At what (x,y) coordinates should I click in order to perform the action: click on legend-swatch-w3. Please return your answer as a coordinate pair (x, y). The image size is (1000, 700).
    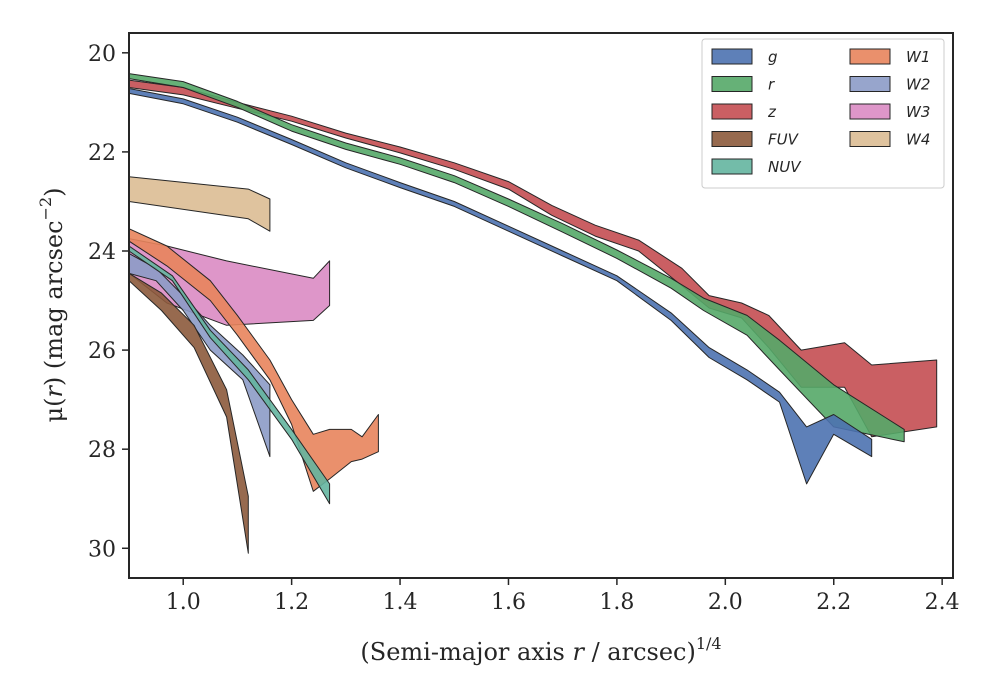
    Looking at the image, I should click on (870, 111).